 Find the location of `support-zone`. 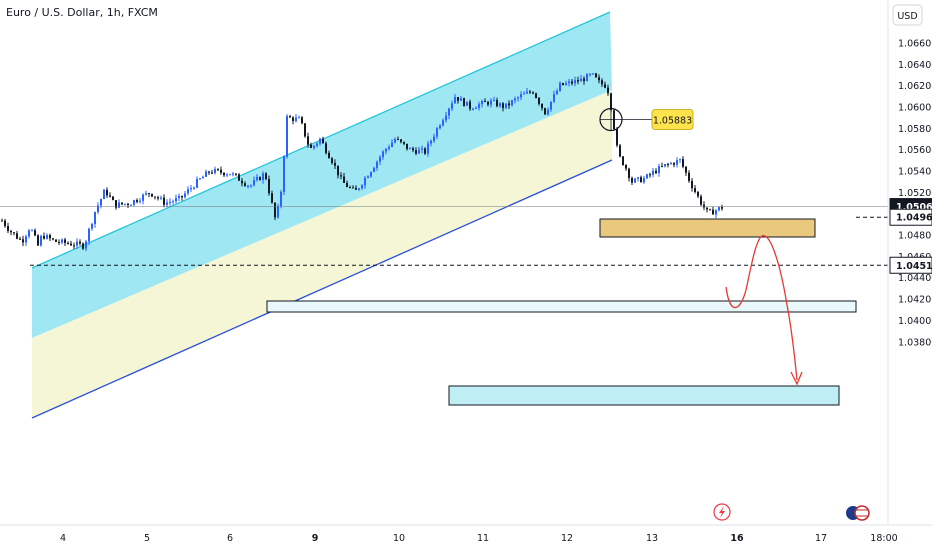

support-zone is located at coordinates (561, 306).